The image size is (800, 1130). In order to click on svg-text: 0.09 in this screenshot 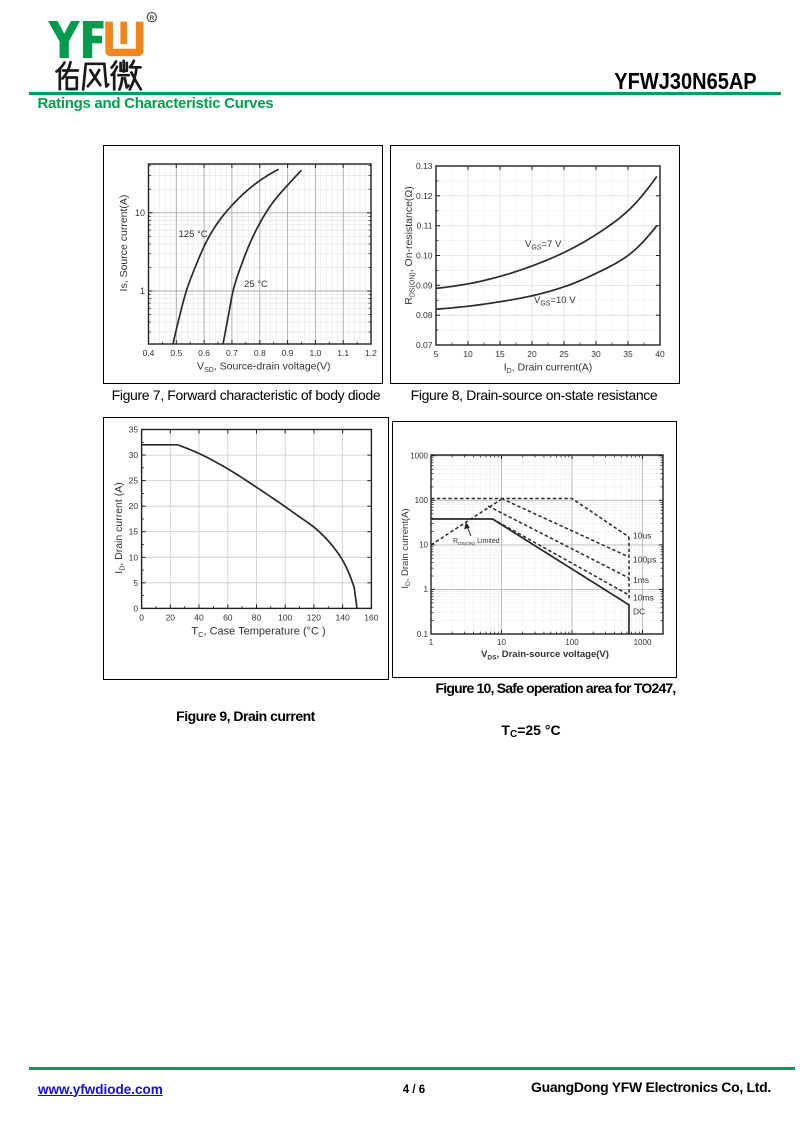, I will do `click(424, 285)`.